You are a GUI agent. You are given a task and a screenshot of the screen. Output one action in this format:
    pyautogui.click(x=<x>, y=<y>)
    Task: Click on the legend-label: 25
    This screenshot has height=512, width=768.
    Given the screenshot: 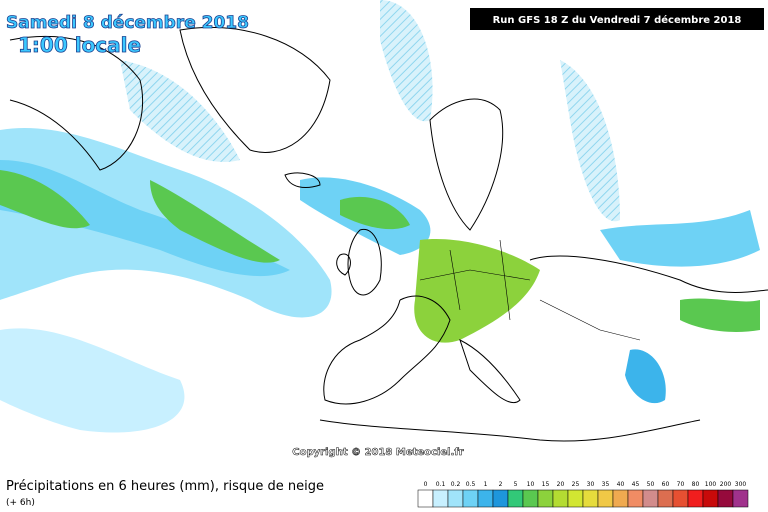 What is the action you would take?
    pyautogui.click(x=576, y=484)
    